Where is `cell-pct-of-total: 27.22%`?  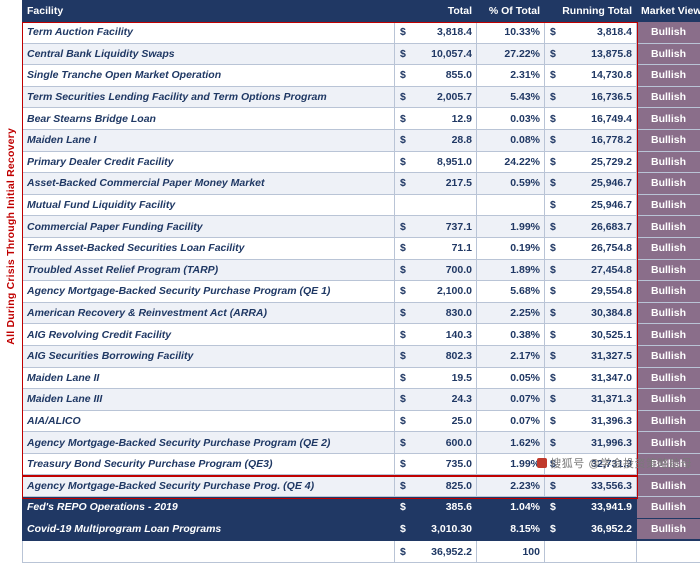
cell-pct-of-total: 27.22% is located at coordinates (511, 54).